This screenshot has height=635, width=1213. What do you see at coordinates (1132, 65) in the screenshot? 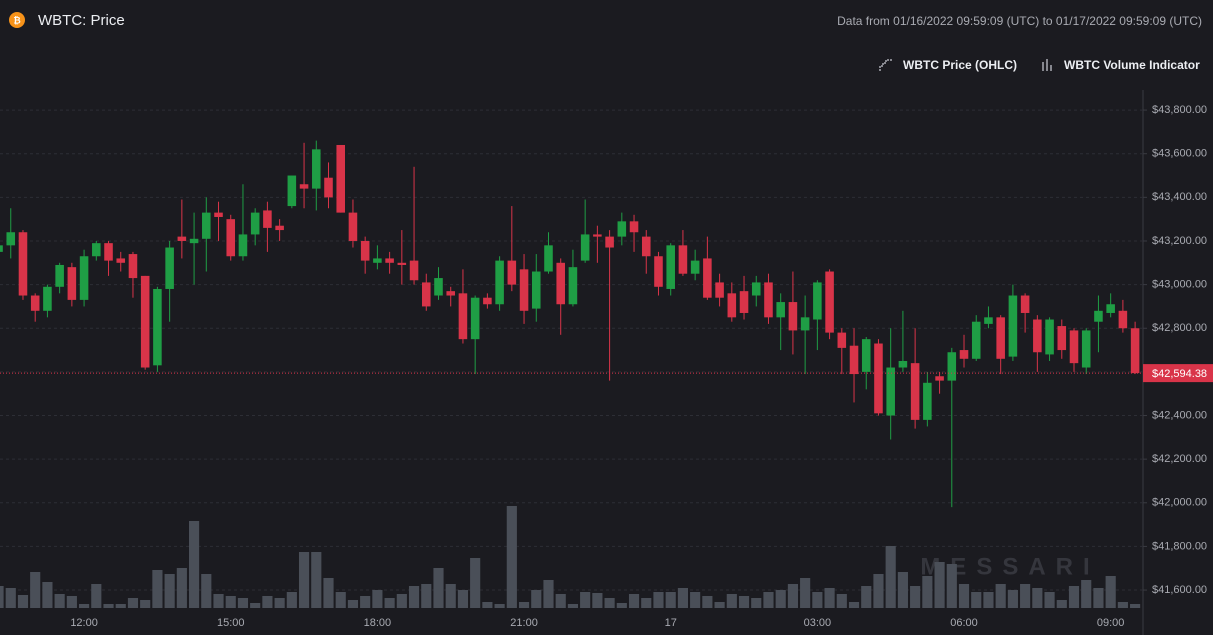
I see `legend-entry: WBTC Volume Indicator` at bounding box center [1132, 65].